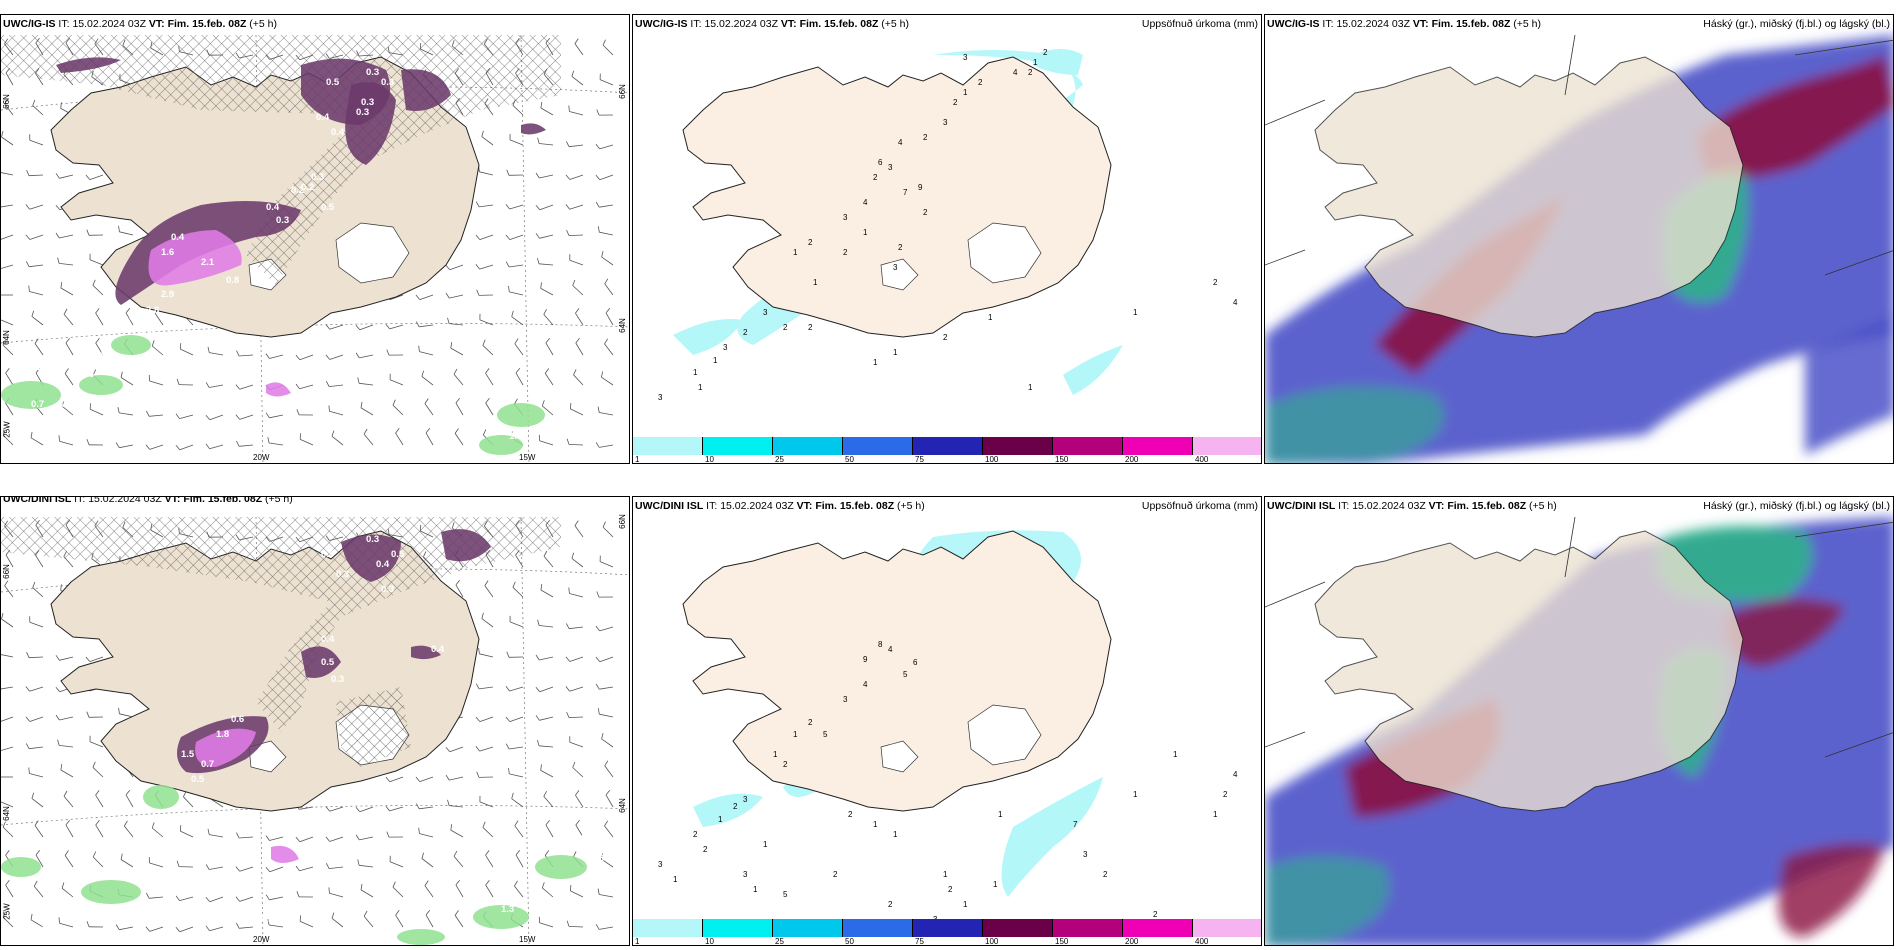 The height and width of the screenshot is (950, 1900). Describe the element at coordinates (198, 779) in the screenshot. I see `value-label: 0.5` at that location.